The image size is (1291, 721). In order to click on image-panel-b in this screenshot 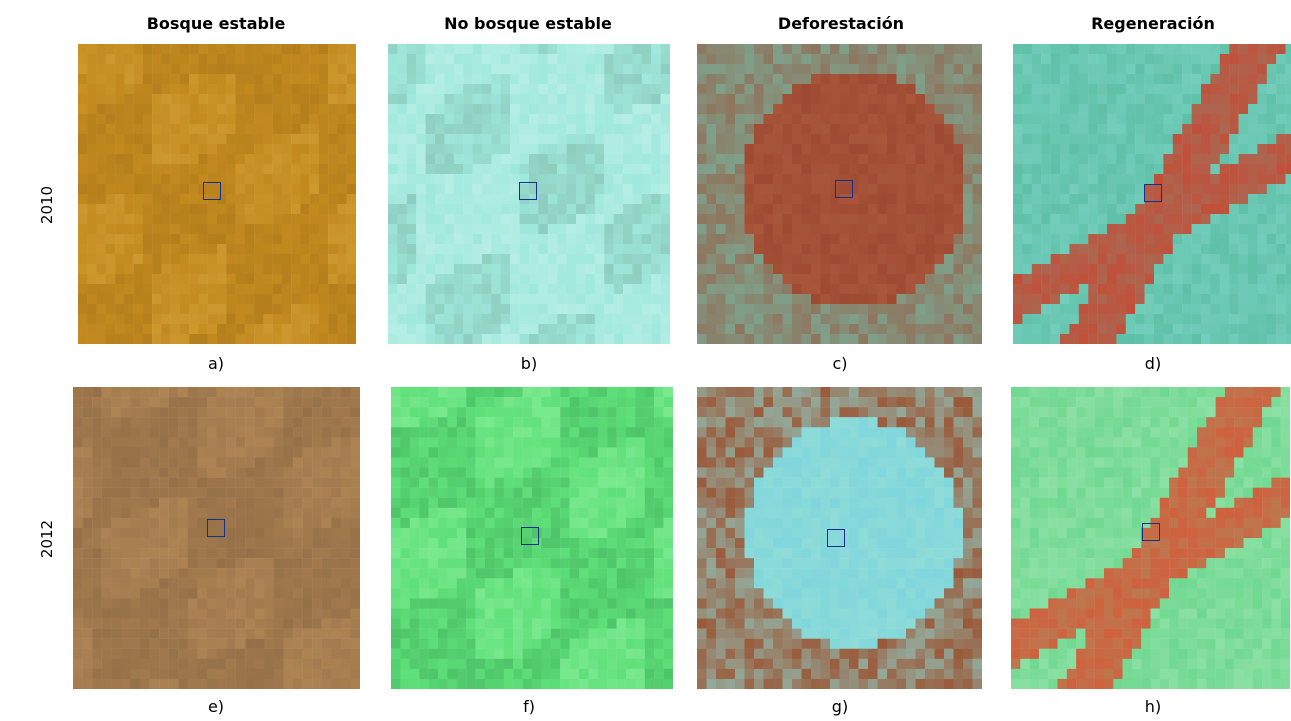, I will do `click(529, 194)`.